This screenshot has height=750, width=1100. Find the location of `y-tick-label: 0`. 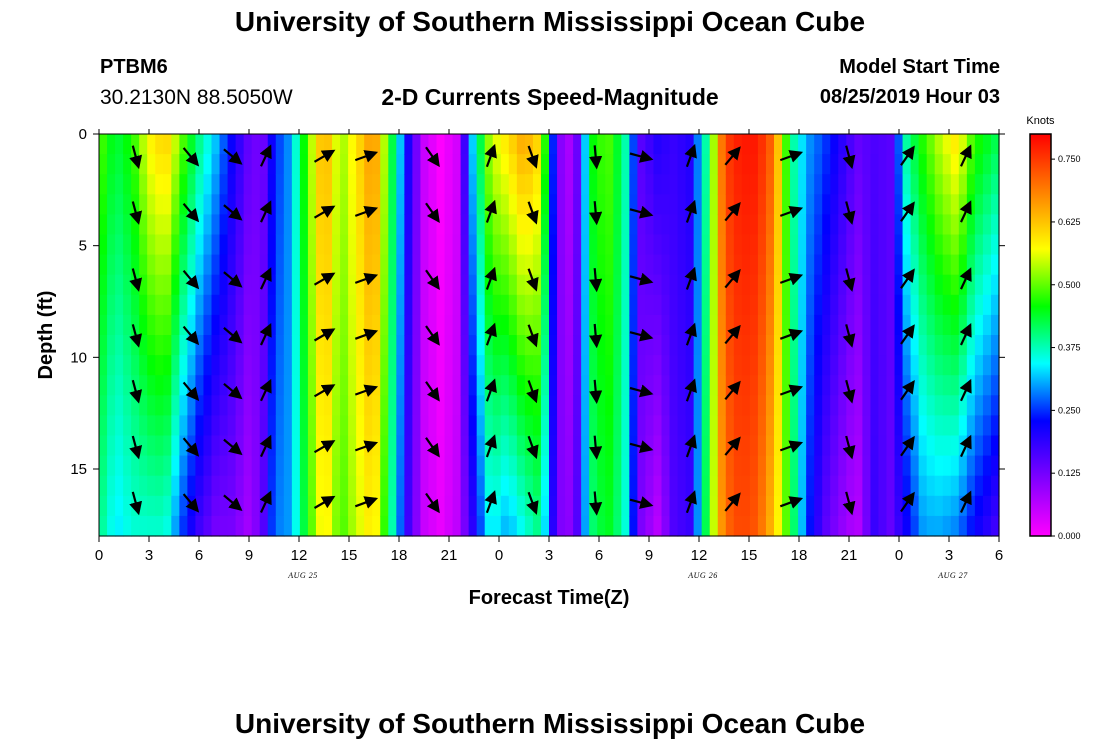

y-tick-label: 0 is located at coordinates (83, 134).